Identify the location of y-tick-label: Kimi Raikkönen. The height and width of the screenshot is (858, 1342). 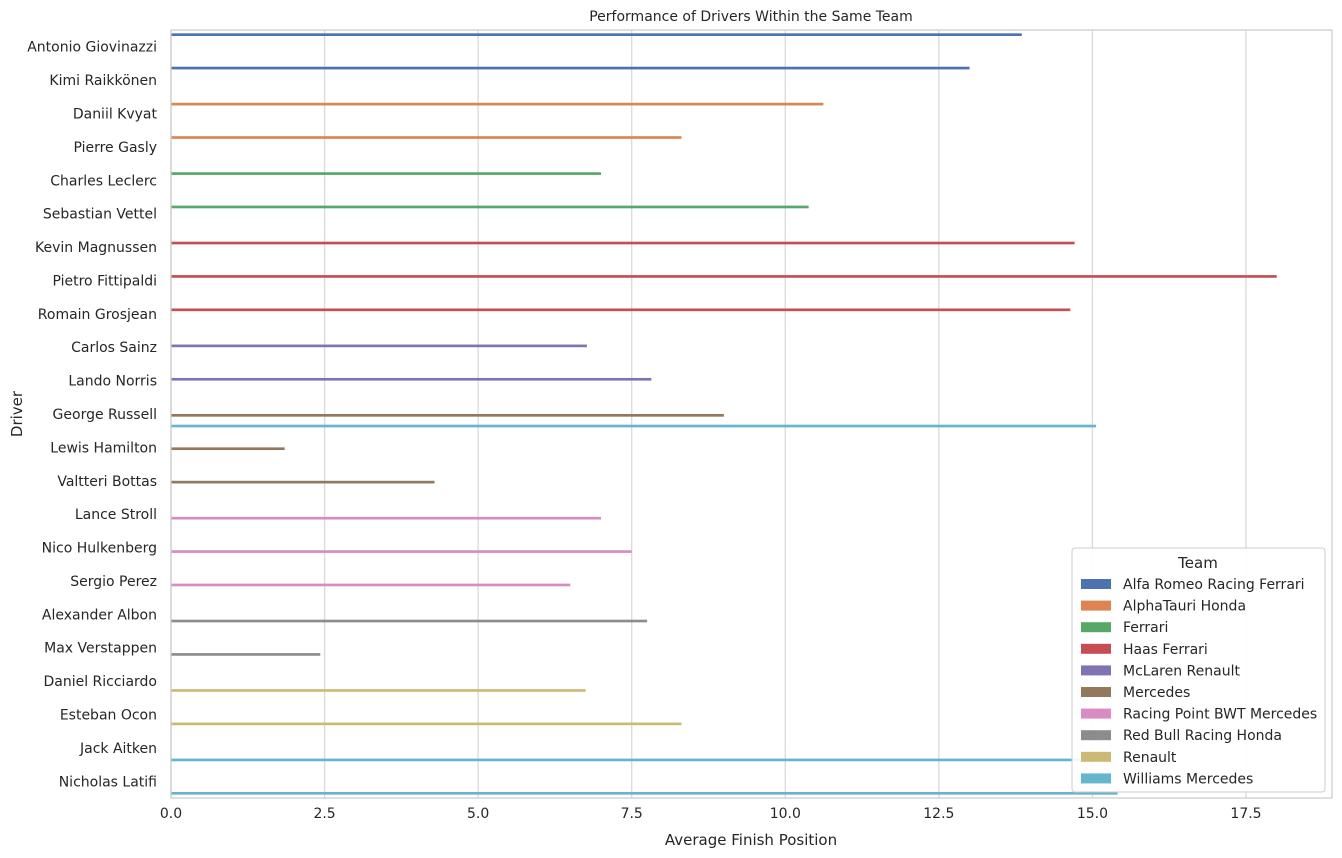
(103, 81).